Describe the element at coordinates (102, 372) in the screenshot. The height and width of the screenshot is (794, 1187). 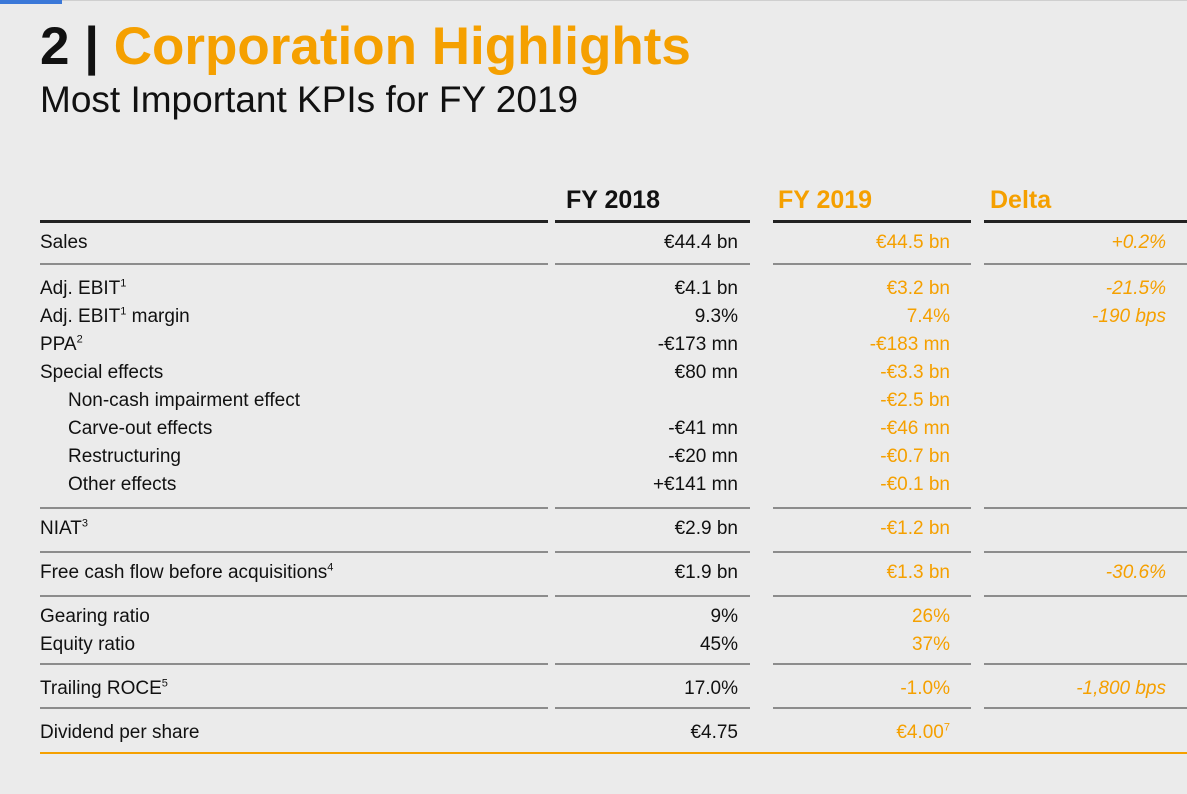
I see `row-label: Special effects` at that location.